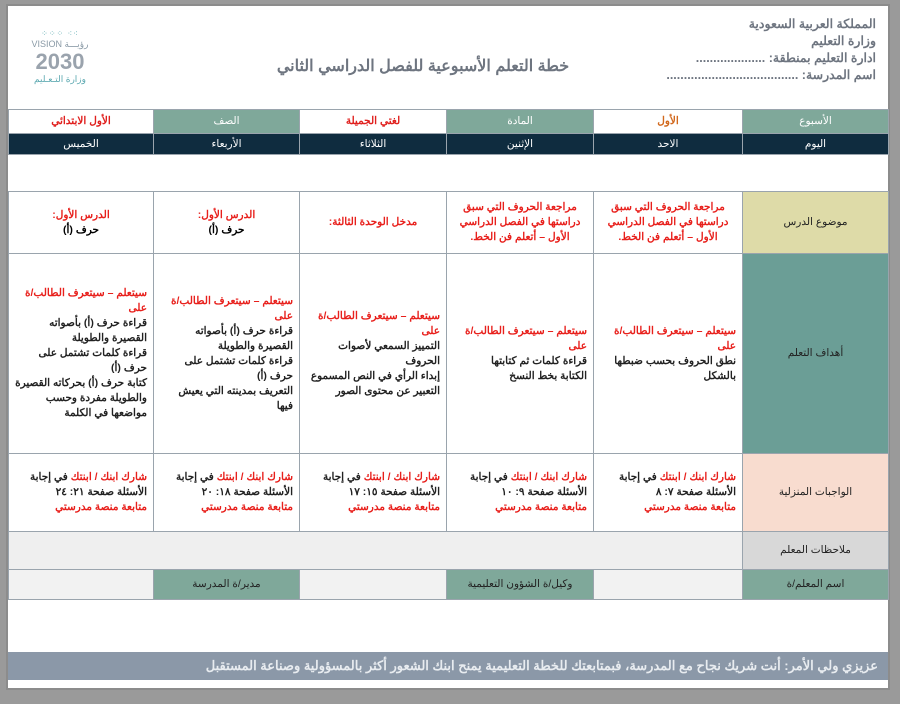 The image size is (900, 704). What do you see at coordinates (815, 492) in the screenshot?
I see `homework-label: الواجبات المنزلية` at bounding box center [815, 492].